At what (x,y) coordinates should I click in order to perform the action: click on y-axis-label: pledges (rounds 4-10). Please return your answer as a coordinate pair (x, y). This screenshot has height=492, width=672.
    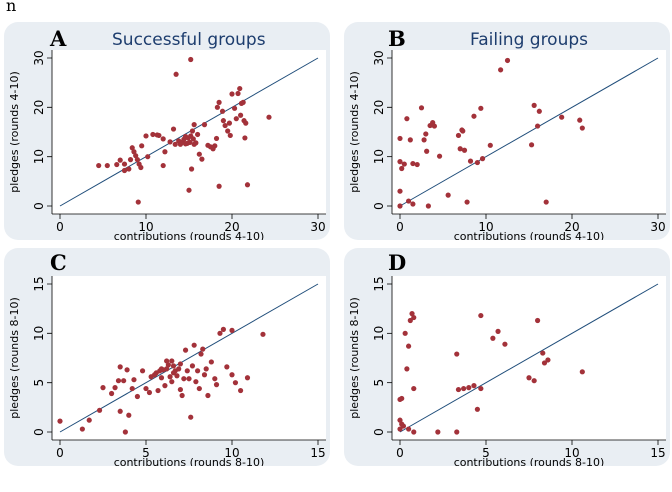
    Looking at the image, I should click on (354, 131).